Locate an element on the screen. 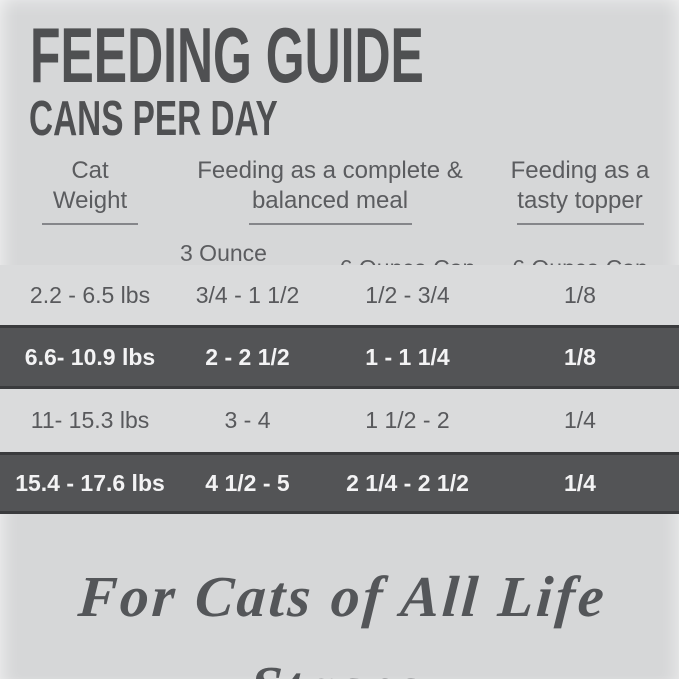  table-row-highlighted: 6.6- 10.9 lbs 2 - 2 1/2 1 - 1 1/4 1/8 is located at coordinates (339, 357).